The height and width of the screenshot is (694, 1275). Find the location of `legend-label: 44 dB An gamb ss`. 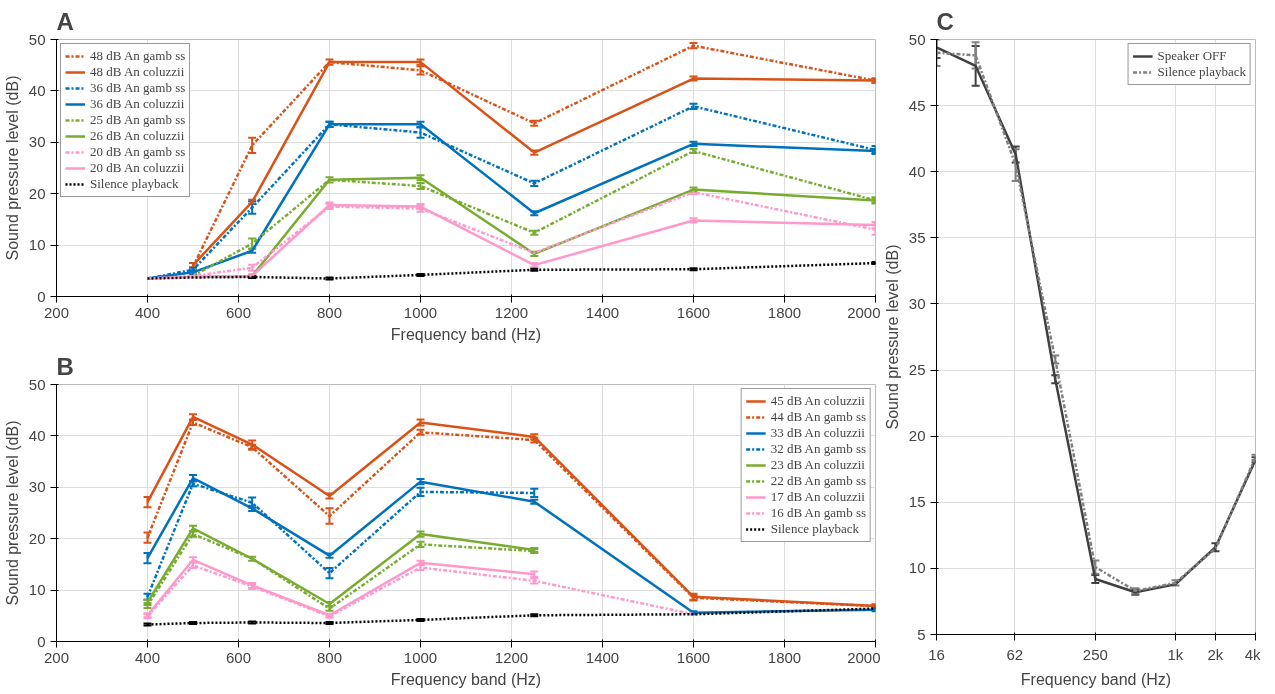

legend-label: 44 dB An gamb ss is located at coordinates (818, 417).